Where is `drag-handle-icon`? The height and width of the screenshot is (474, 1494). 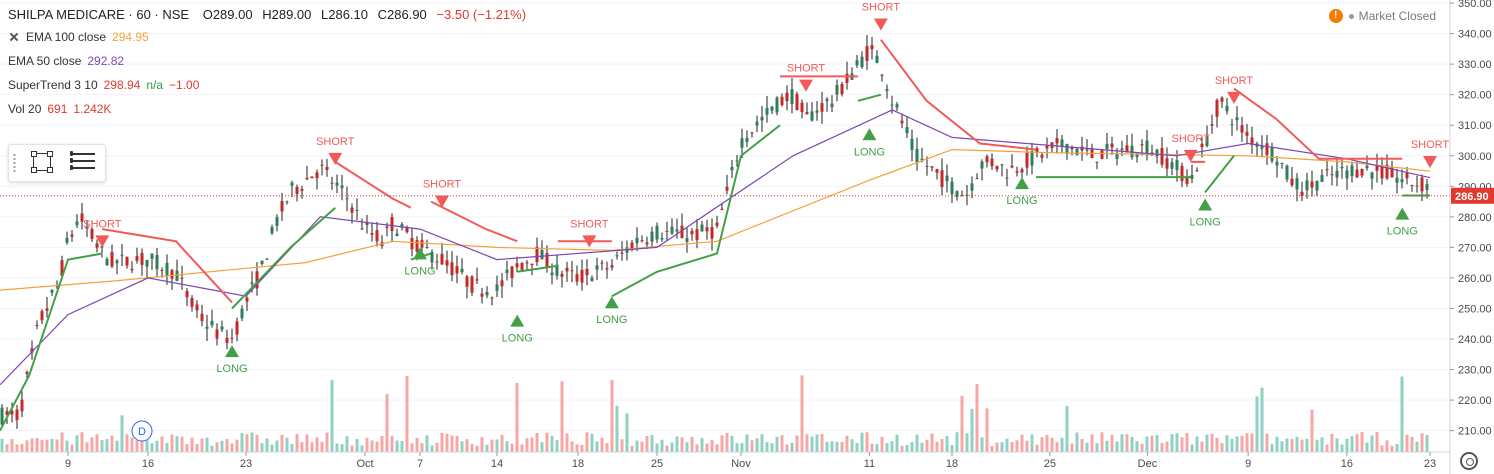 drag-handle-icon is located at coordinates (14, 163).